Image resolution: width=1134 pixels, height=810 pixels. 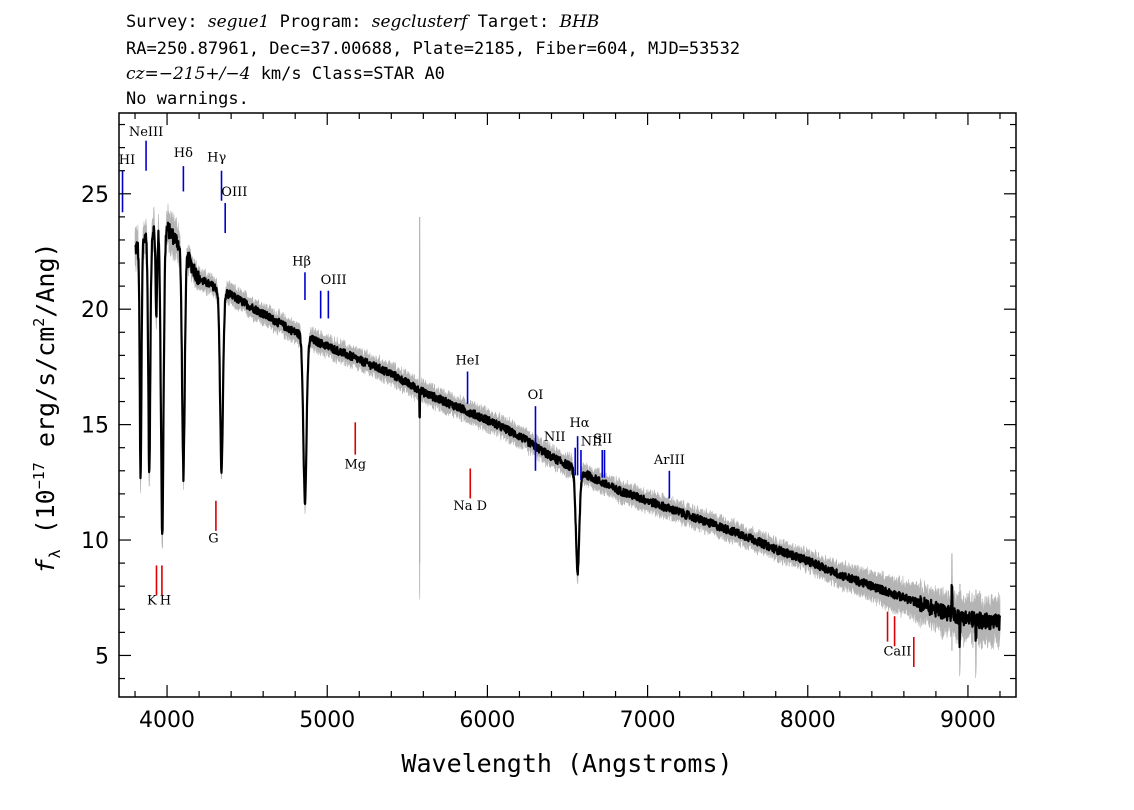 I want to click on absorption-line-4: Na D, so click(x=470, y=491).